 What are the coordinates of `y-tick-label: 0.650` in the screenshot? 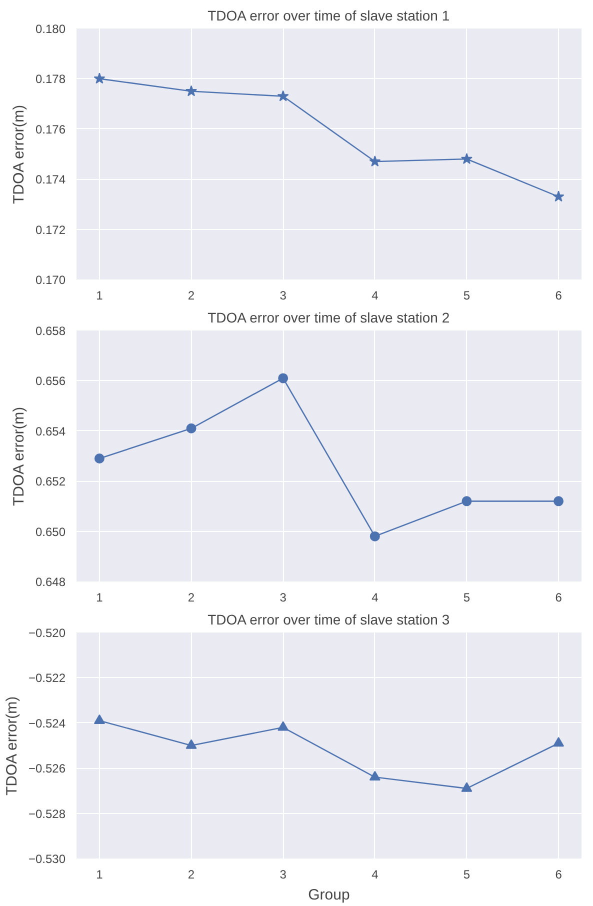 It's located at (50, 531).